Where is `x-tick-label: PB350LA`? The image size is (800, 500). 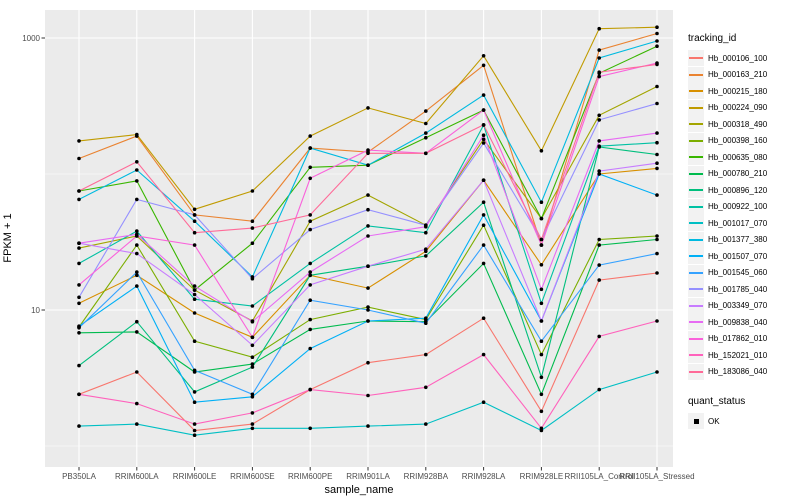
x-tick-label: PB350LA is located at coordinates (79, 476).